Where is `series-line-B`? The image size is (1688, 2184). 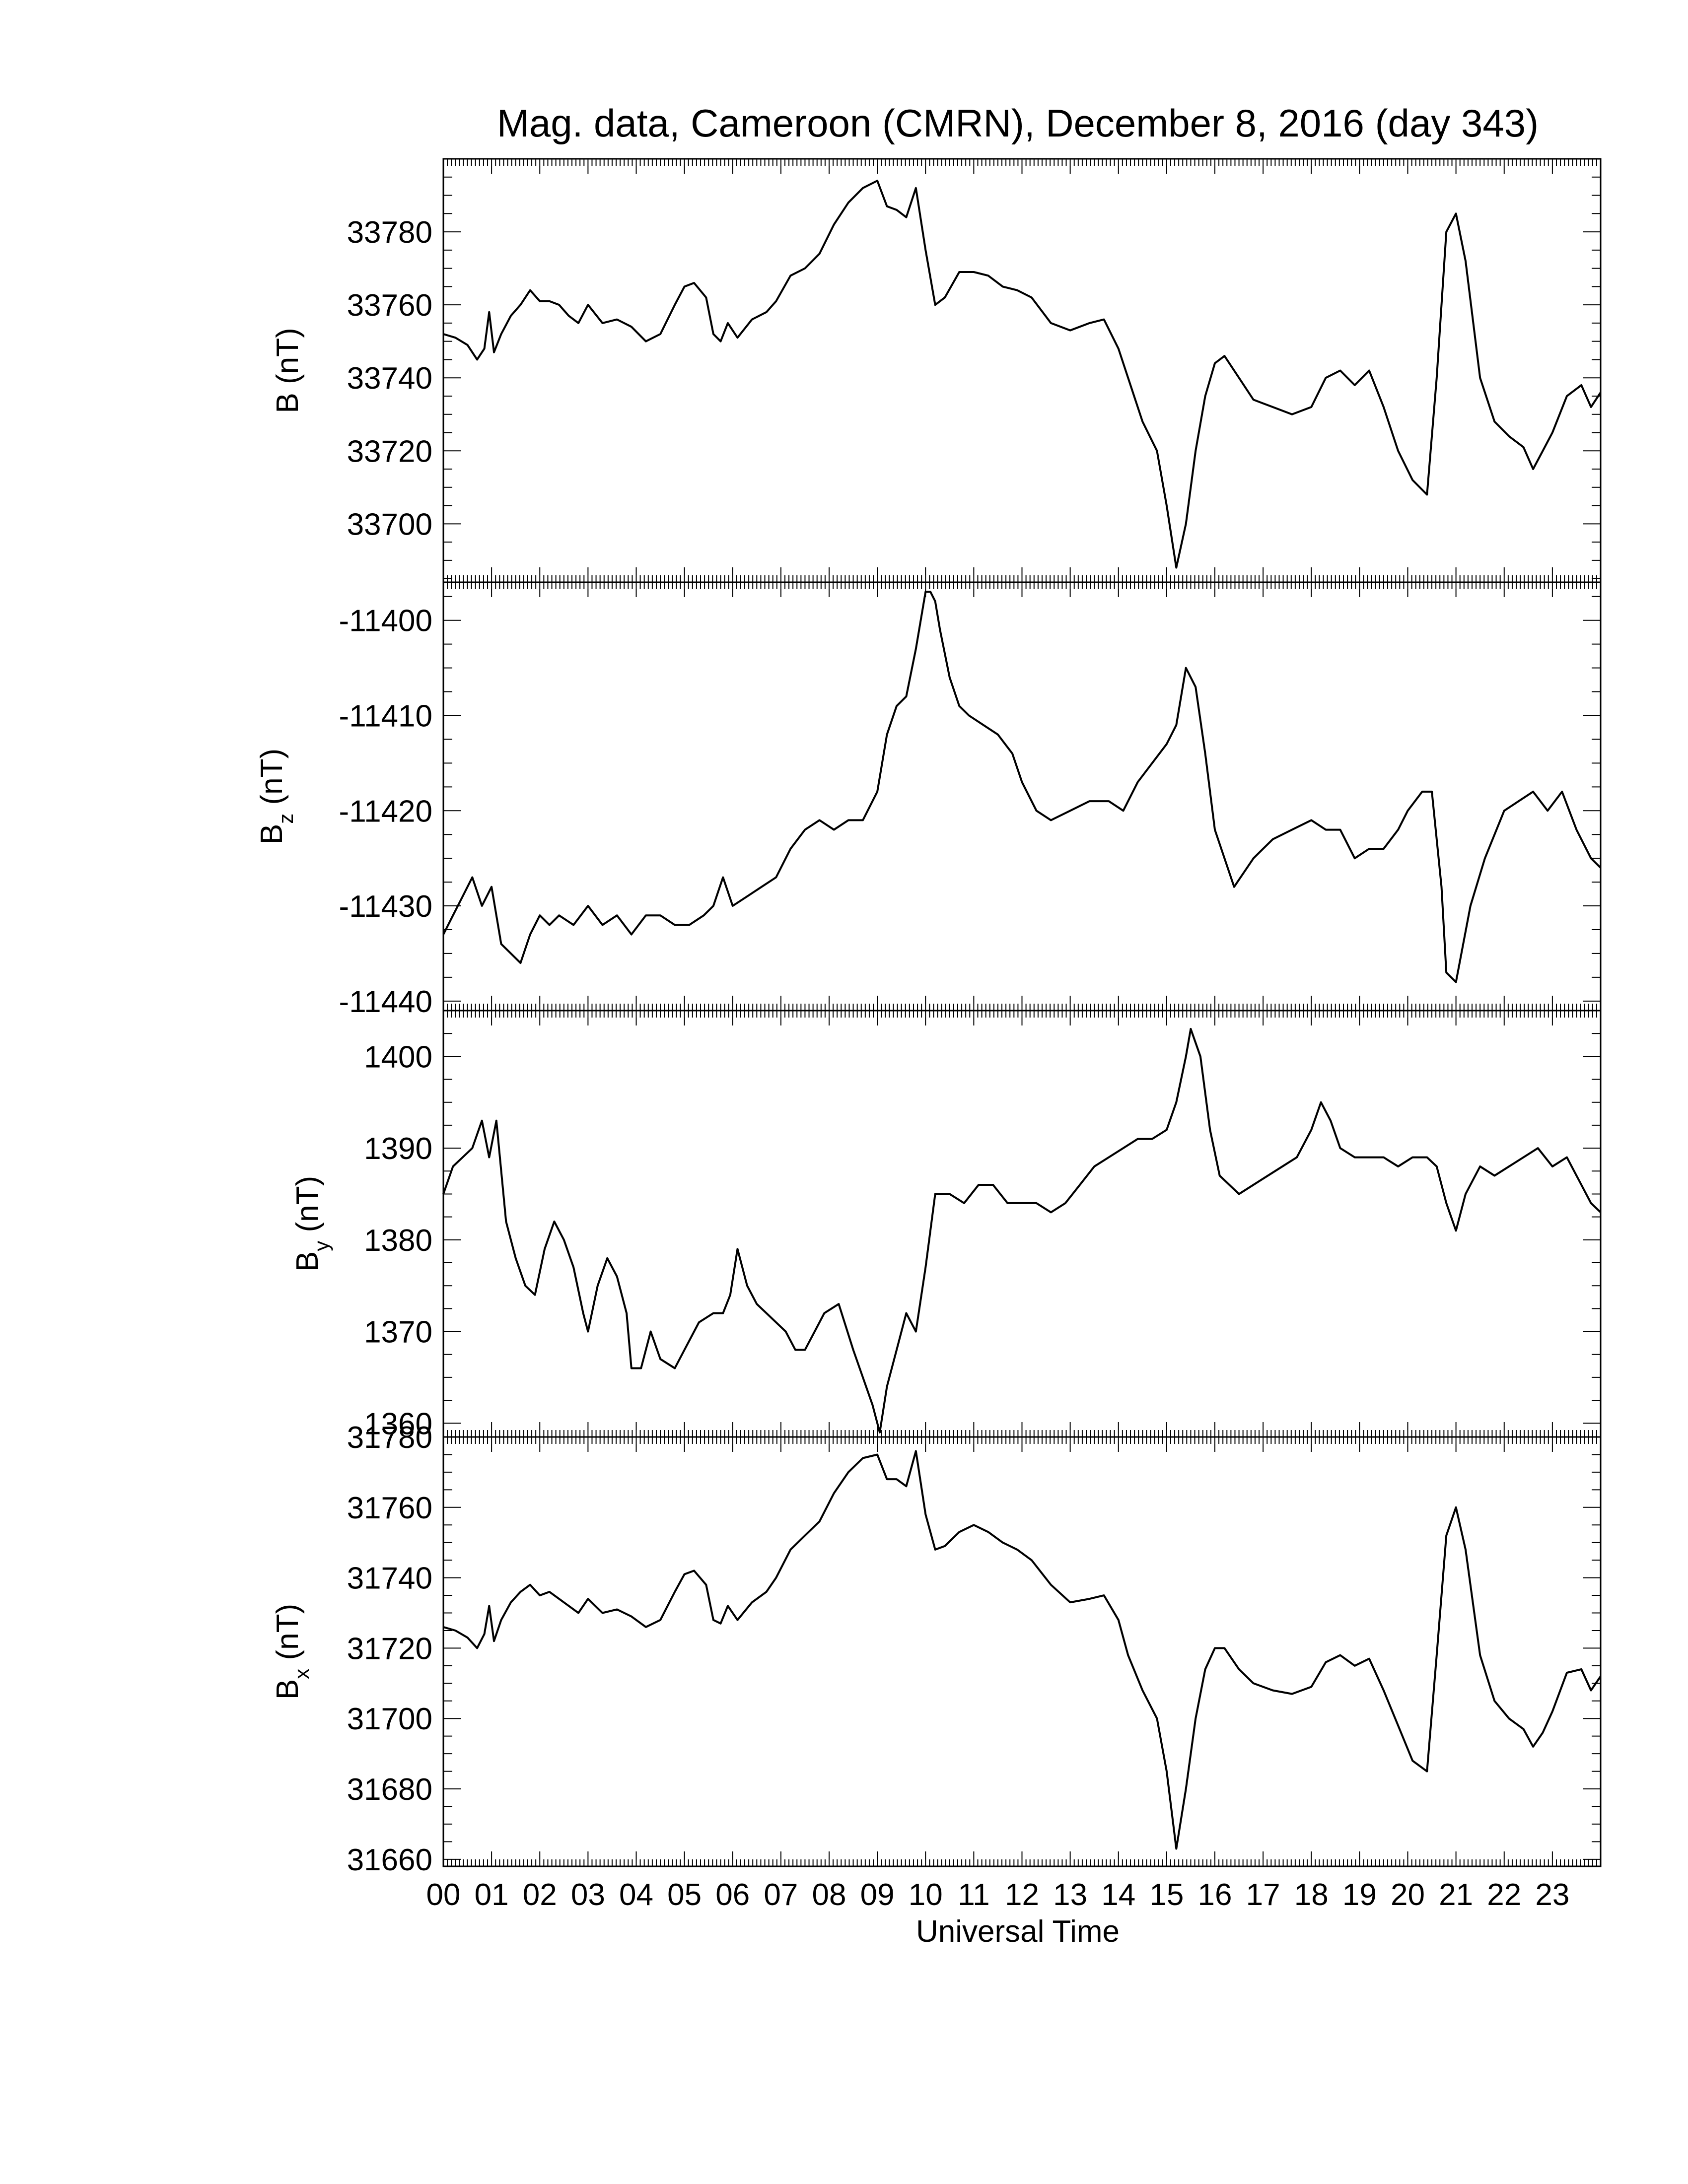 series-line-B is located at coordinates (1022, 374).